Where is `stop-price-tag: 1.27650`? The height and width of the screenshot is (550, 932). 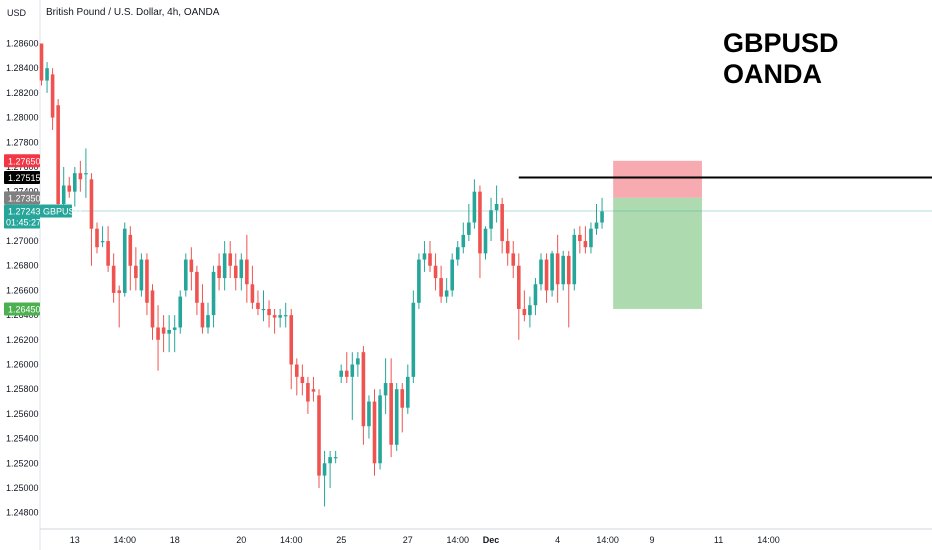
stop-price-tag: 1.27650 is located at coordinates (22, 161).